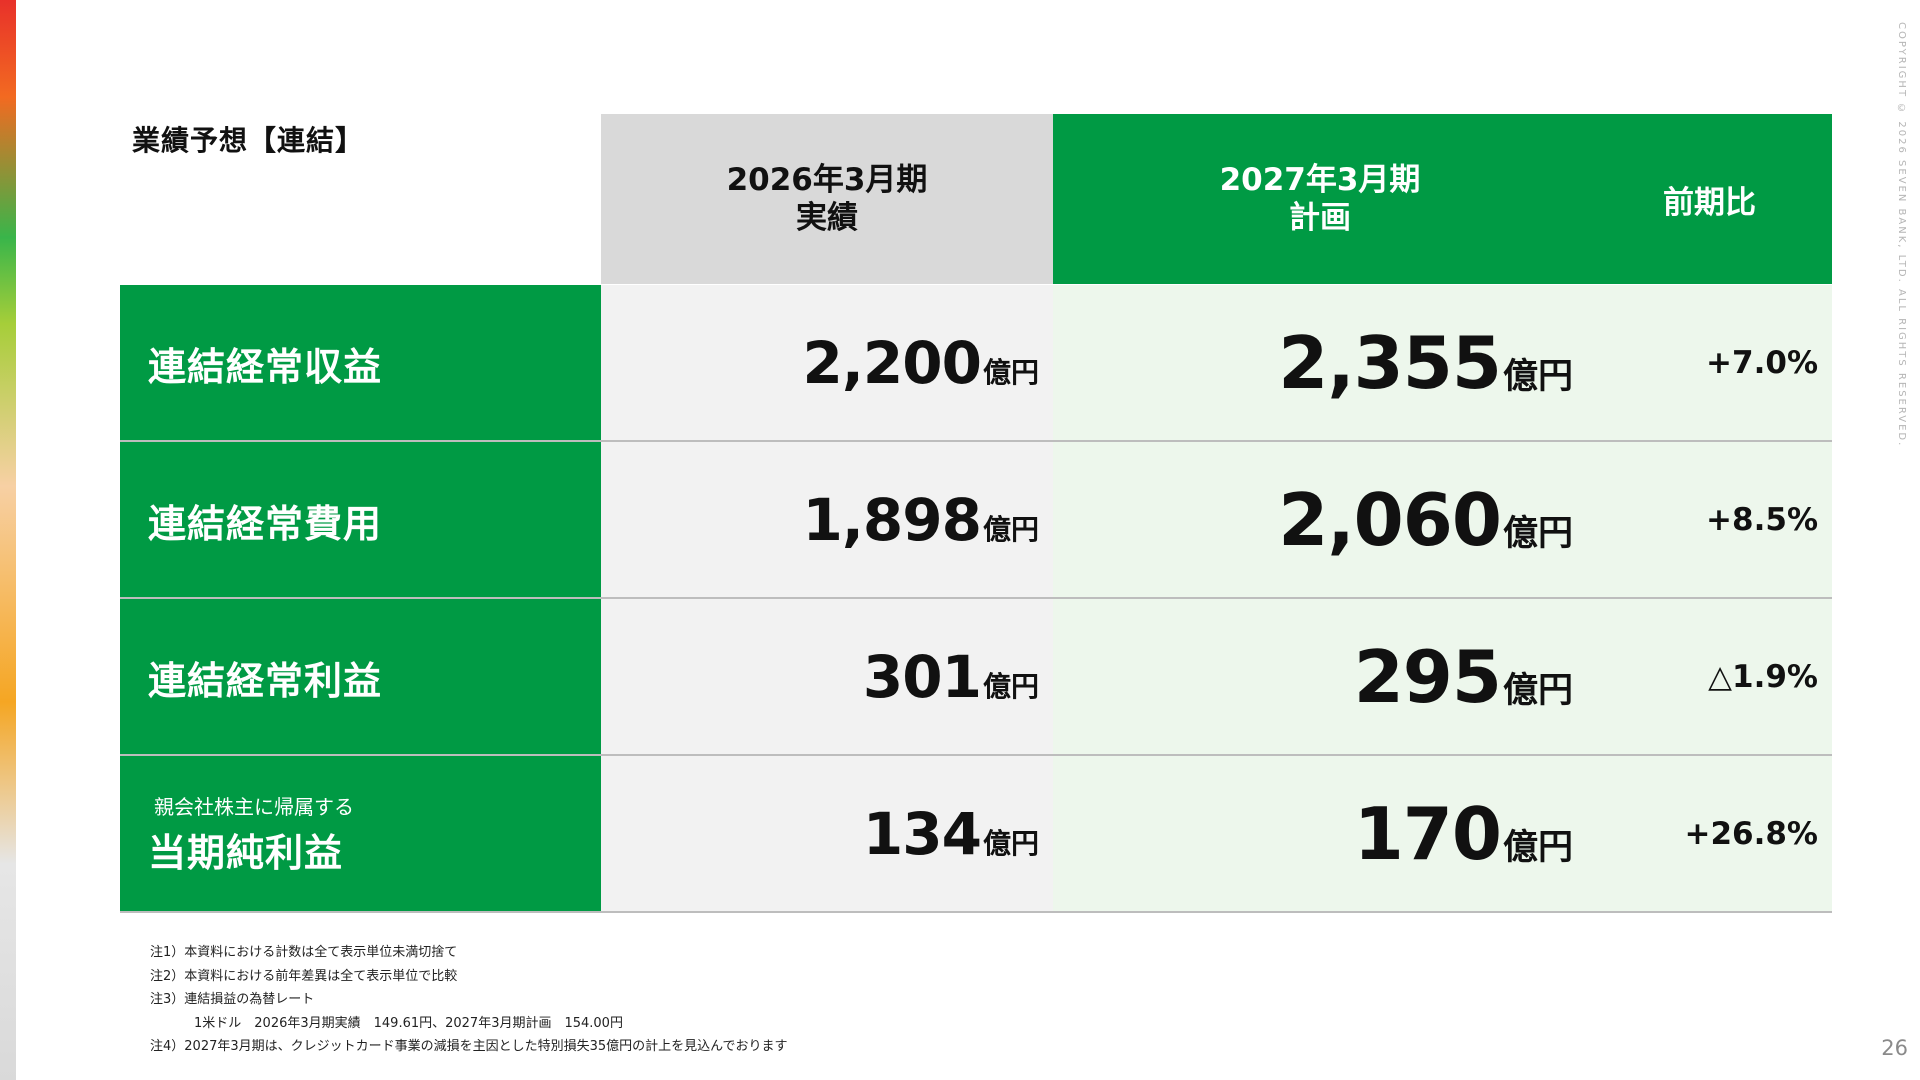  Describe the element at coordinates (976, 912) in the screenshot. I see `table-bottom-border` at that location.